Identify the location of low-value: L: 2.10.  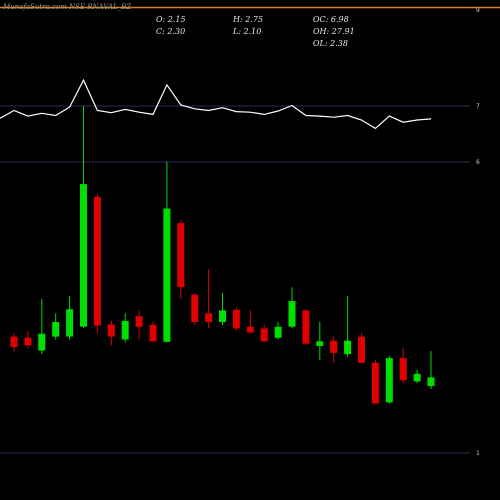
(247, 31).